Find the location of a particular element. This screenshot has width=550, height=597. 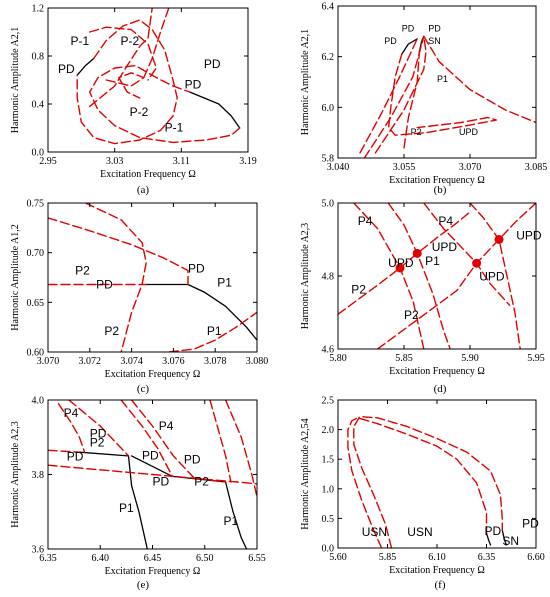

x-tick-label: 6.60 is located at coordinates (536, 557).